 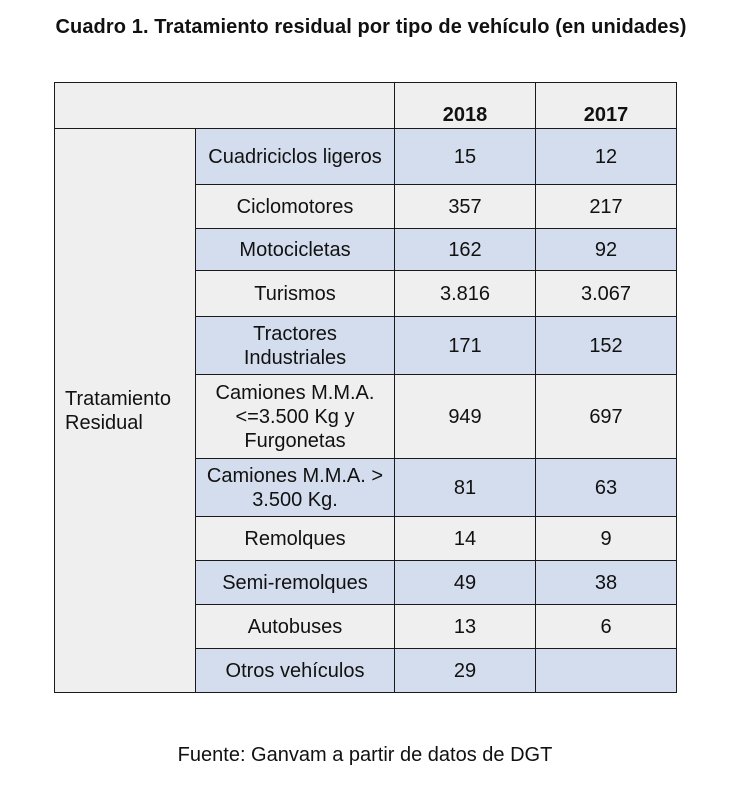 I want to click on value-2017-cell: 12, so click(x=606, y=156).